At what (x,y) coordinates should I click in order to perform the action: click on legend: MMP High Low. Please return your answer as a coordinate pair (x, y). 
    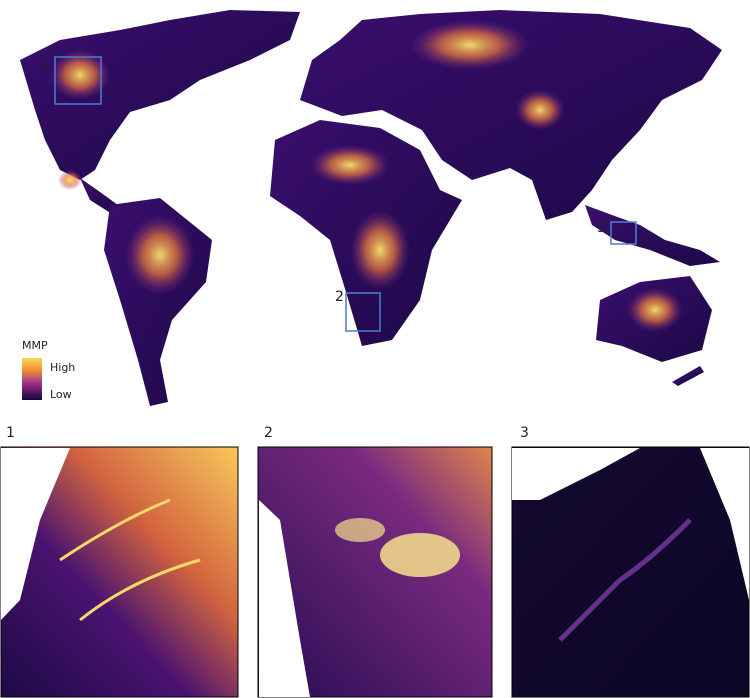
    Looking at the image, I should click on (48, 370).